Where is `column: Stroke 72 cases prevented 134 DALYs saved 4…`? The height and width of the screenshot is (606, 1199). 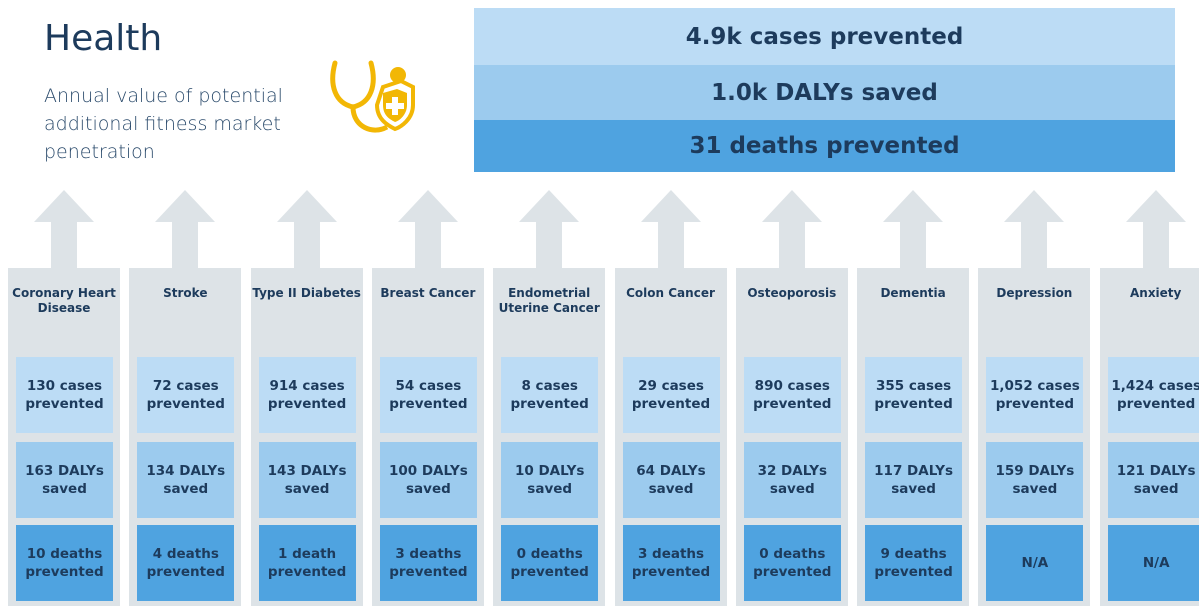 column: Stroke 72 cases prevented 134 DALYs saved 4… is located at coordinates (185, 437).